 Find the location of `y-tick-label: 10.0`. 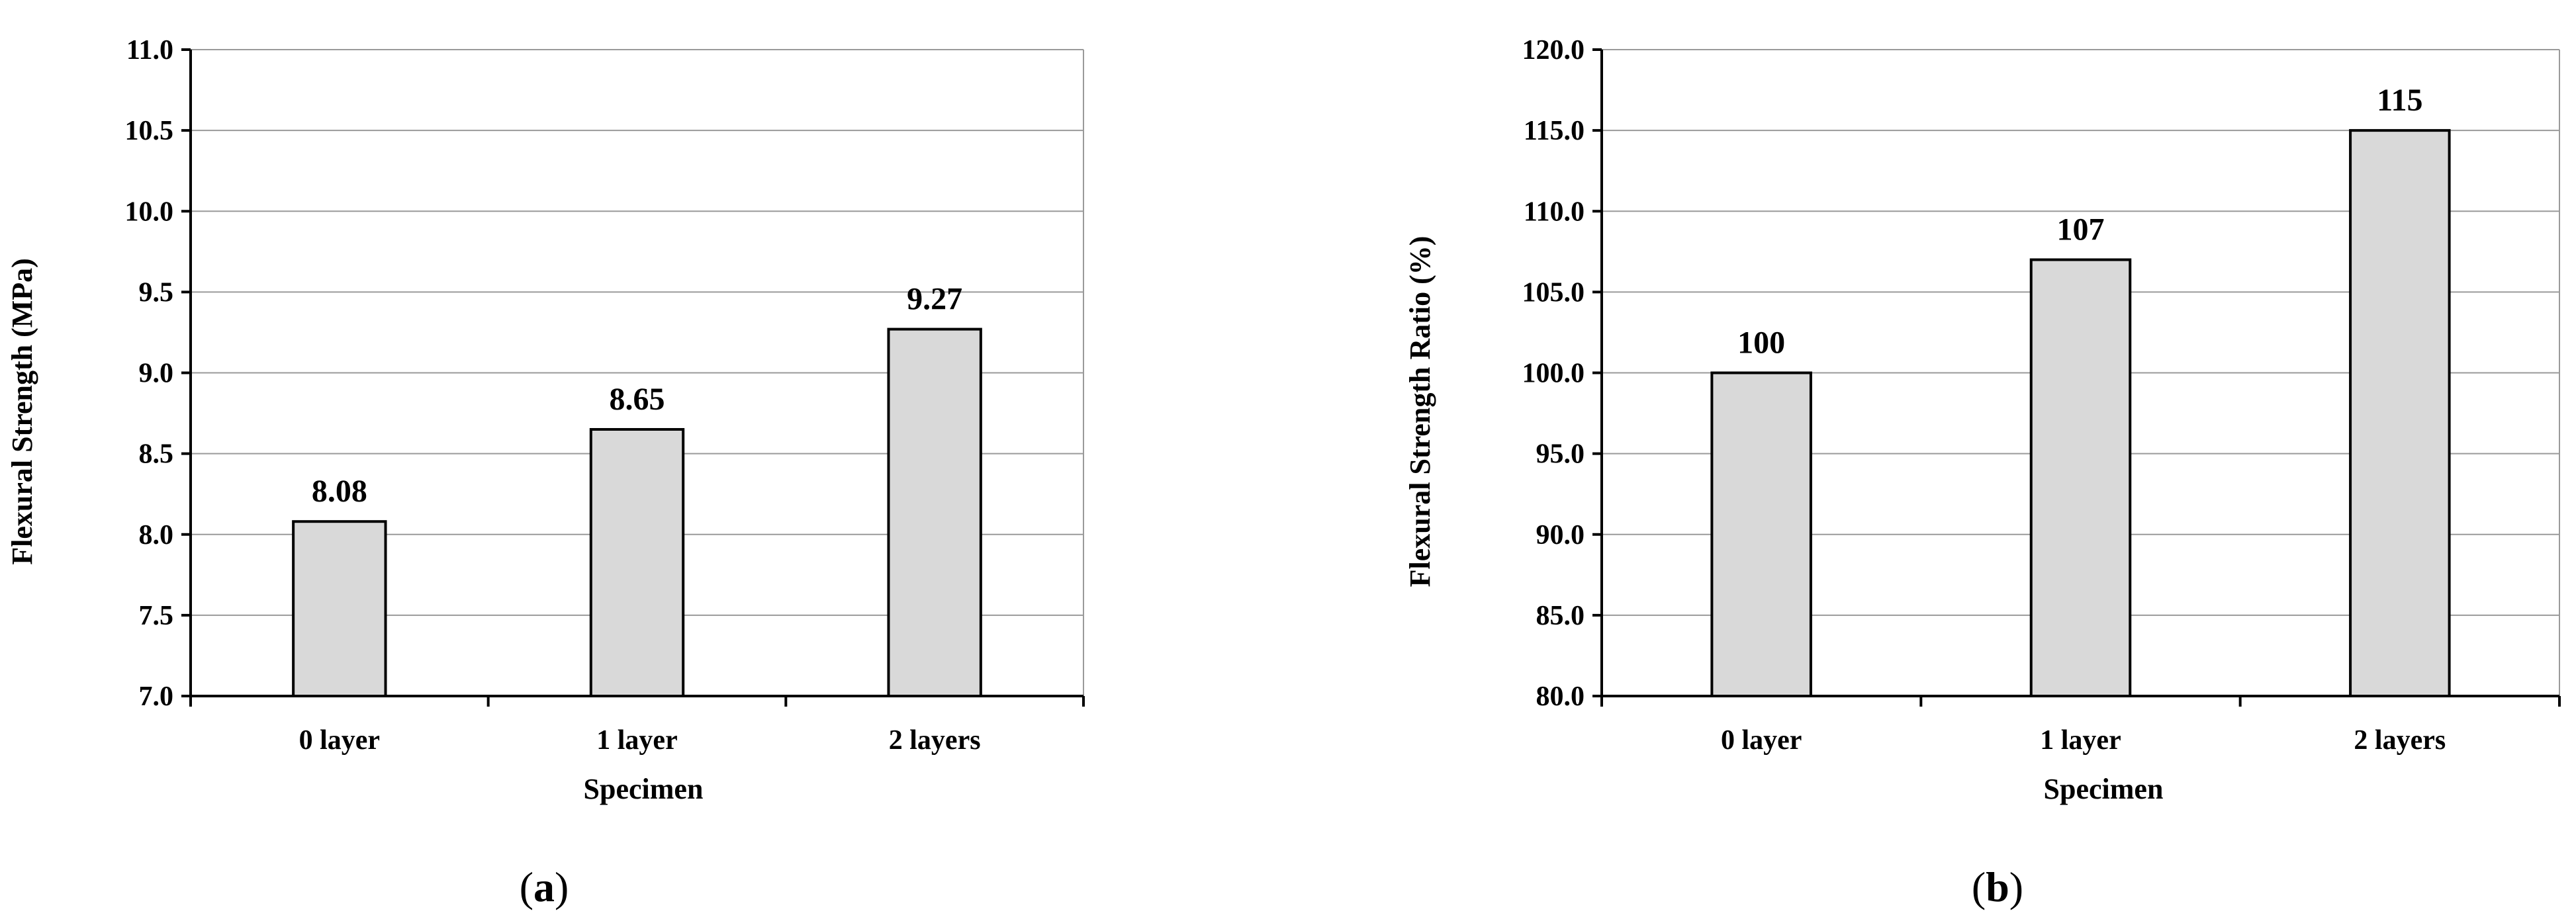

y-tick-label: 10.0 is located at coordinates (149, 212).